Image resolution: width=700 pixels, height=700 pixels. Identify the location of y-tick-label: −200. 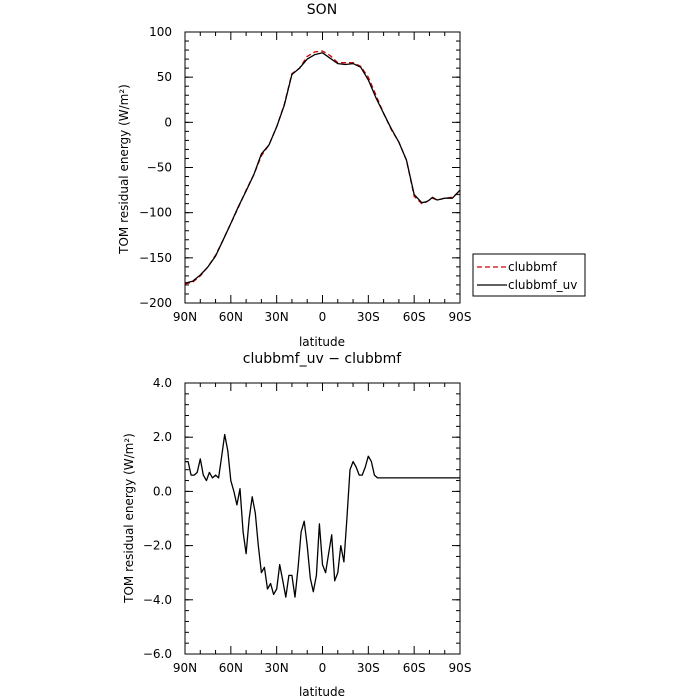
(155, 303).